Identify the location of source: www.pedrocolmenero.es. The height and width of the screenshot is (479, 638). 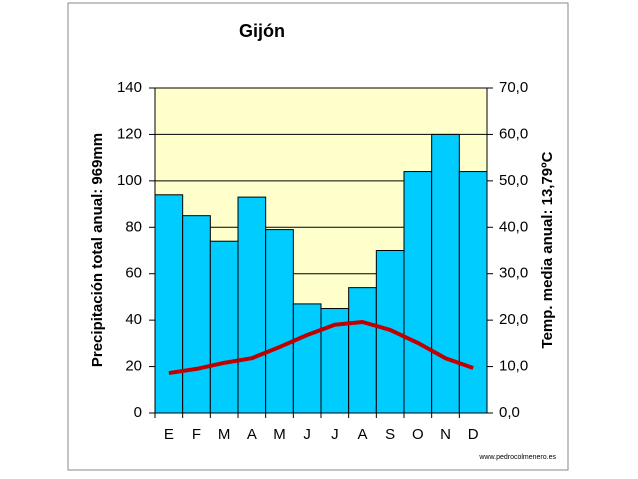
(517, 457).